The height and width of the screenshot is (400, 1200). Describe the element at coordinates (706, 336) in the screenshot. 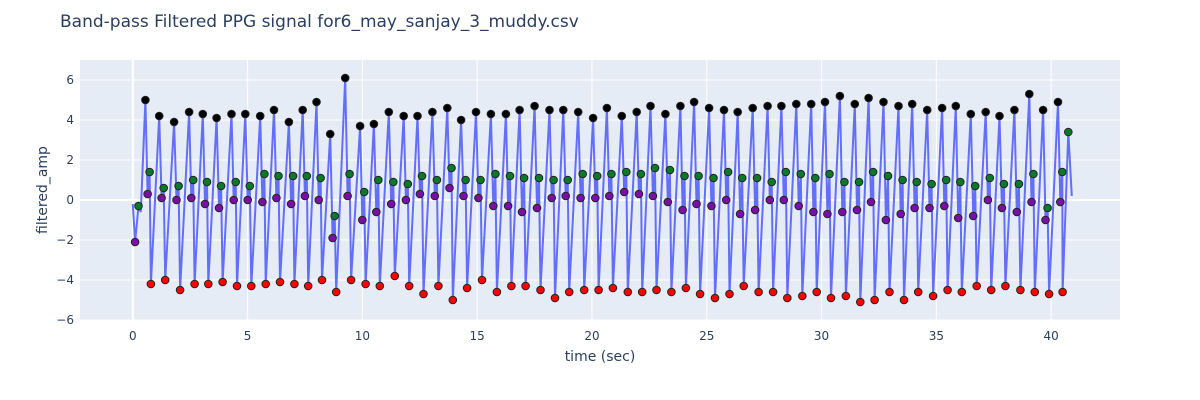

I see `x-tick-label: 25` at that location.